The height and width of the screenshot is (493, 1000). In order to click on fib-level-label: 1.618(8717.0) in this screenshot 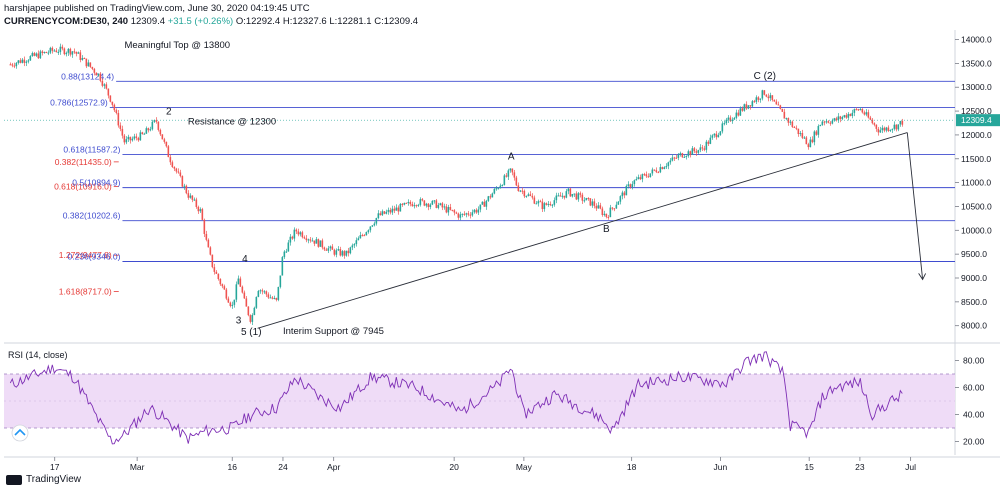, I will do `click(85, 291)`.